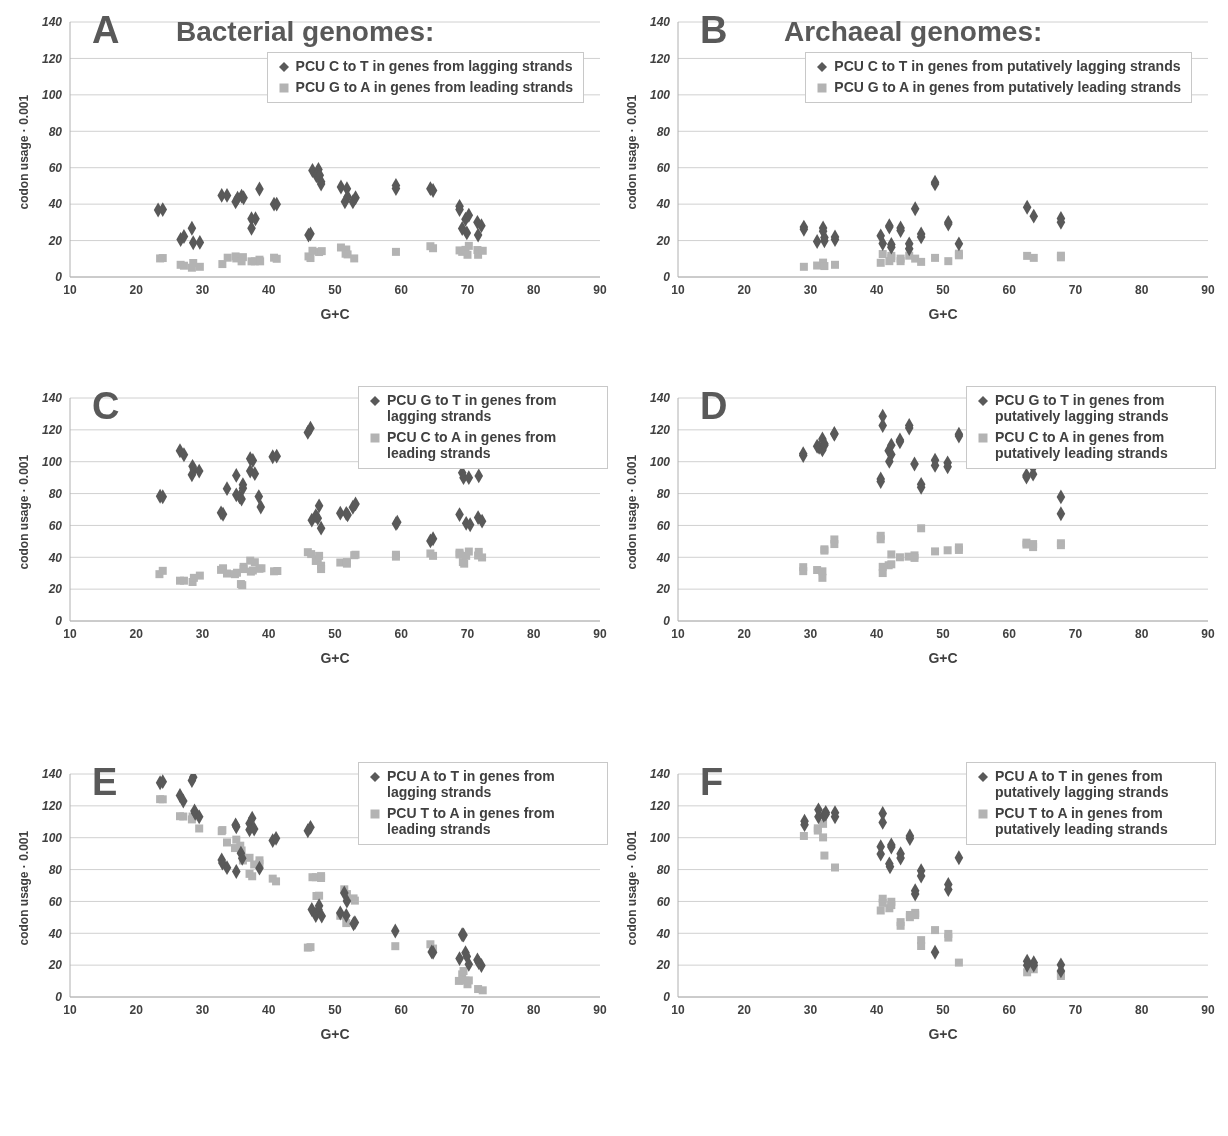  I want to click on chart-title: F, so click(712, 782).